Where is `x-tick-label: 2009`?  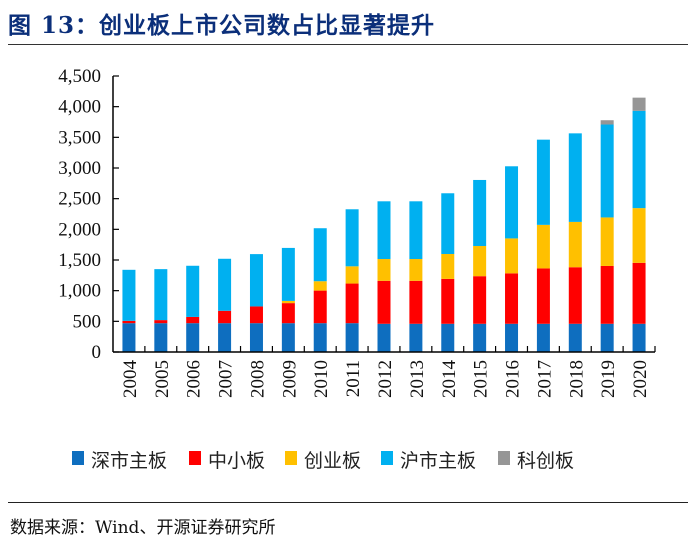 x-tick-label: 2009 is located at coordinates (289, 379).